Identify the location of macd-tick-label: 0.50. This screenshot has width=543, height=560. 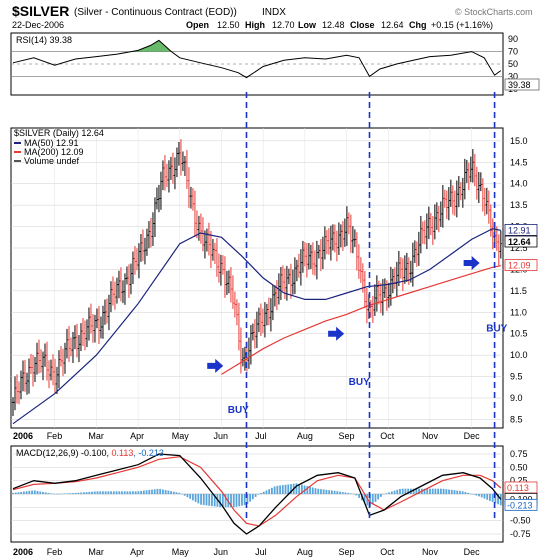
(519, 467).